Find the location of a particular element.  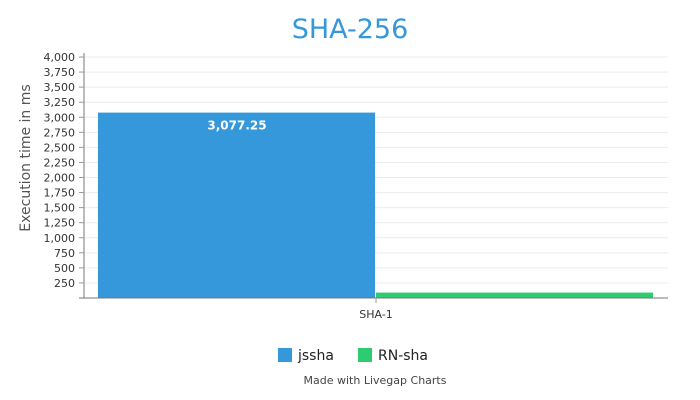

data-labels: 3,077.25 is located at coordinates (236, 126).